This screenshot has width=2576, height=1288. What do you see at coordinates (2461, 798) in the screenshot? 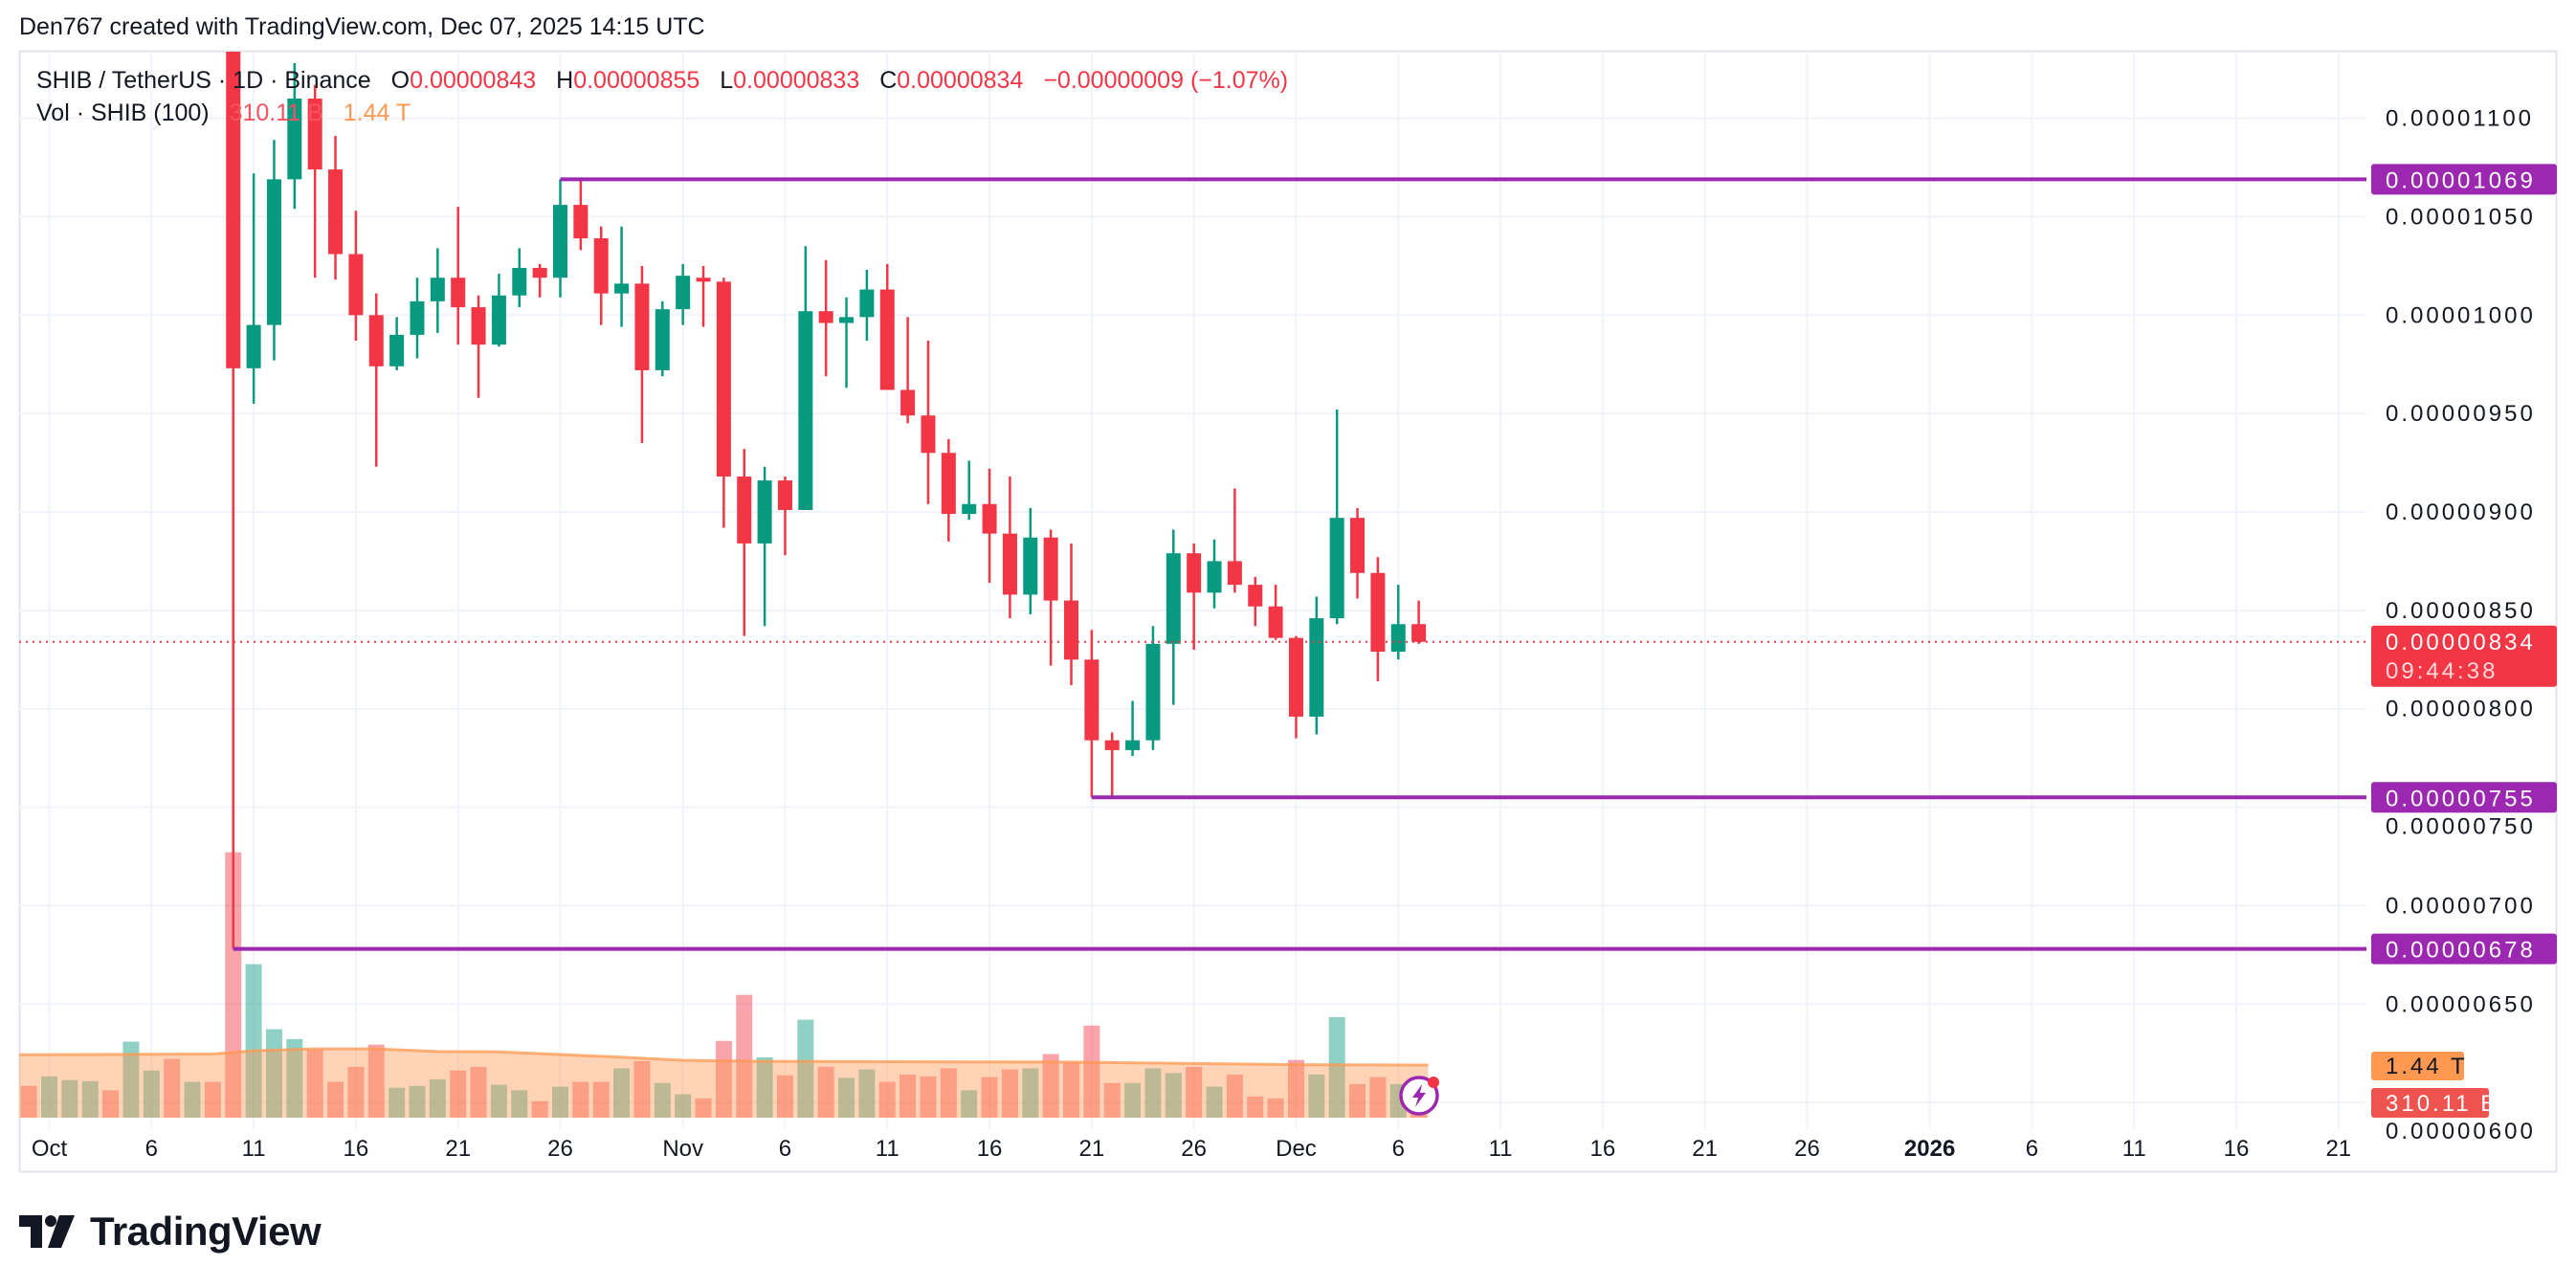
I see `level-label-text: 0.00000755` at bounding box center [2461, 798].